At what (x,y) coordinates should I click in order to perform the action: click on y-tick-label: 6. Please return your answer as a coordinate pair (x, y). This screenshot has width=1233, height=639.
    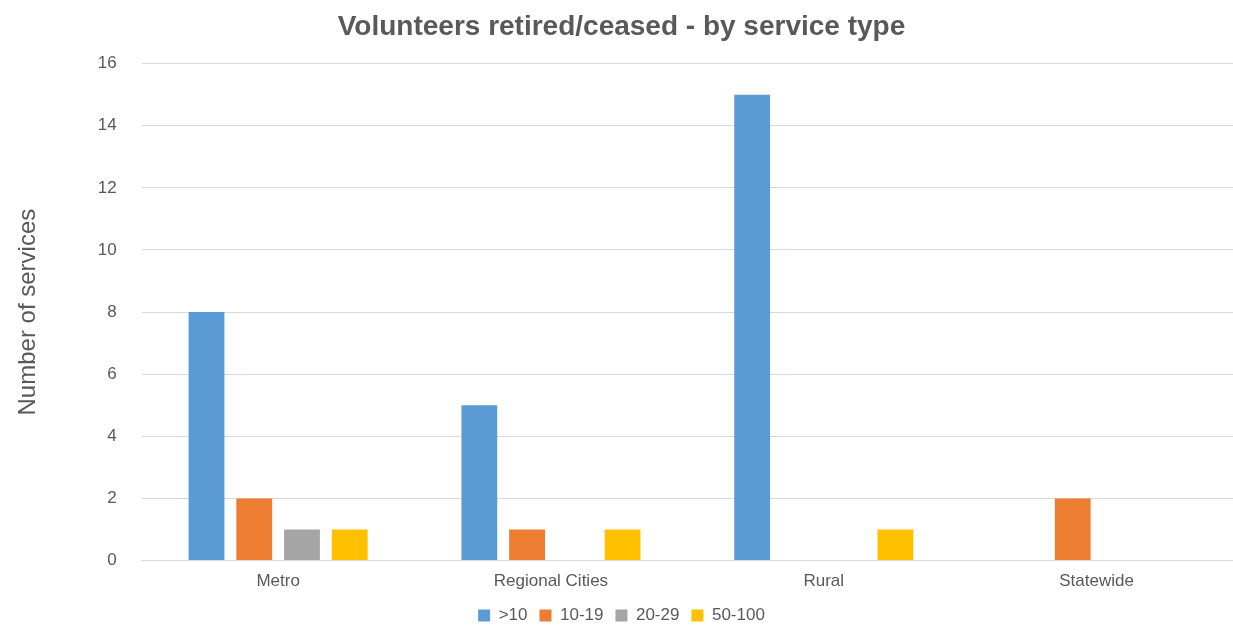
    Looking at the image, I should click on (112, 373).